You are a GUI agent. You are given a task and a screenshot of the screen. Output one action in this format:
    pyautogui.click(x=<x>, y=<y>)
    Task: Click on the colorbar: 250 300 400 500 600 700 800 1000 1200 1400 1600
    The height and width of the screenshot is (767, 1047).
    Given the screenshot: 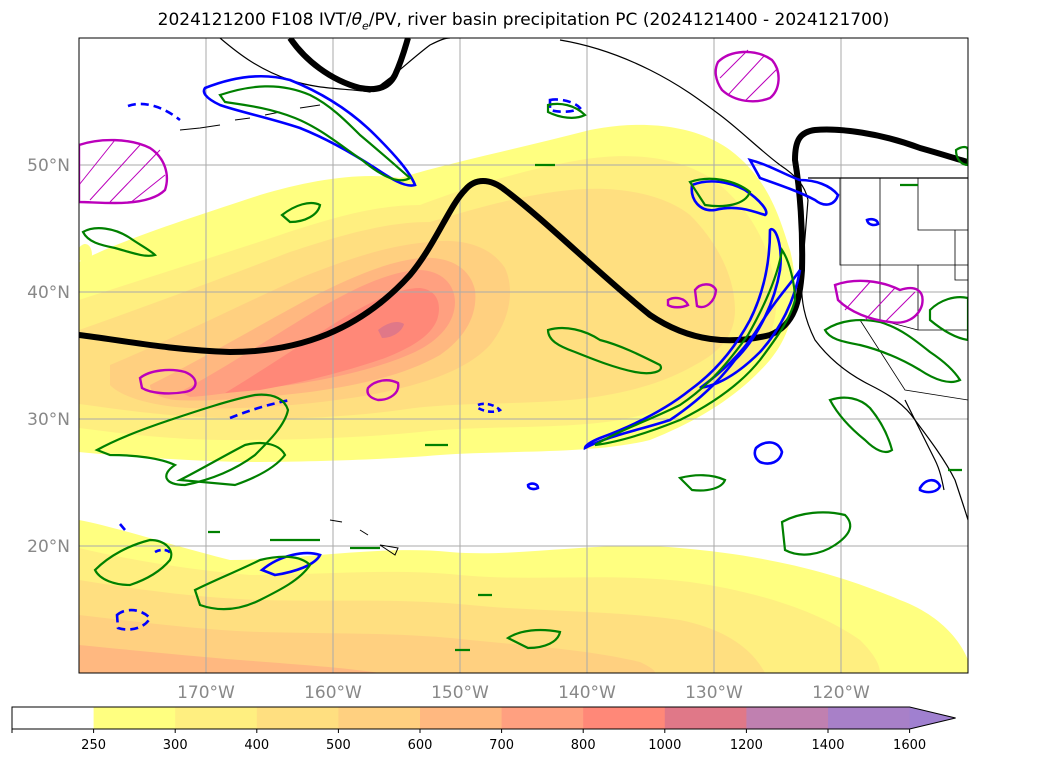 What is the action you would take?
    pyautogui.click(x=483, y=729)
    